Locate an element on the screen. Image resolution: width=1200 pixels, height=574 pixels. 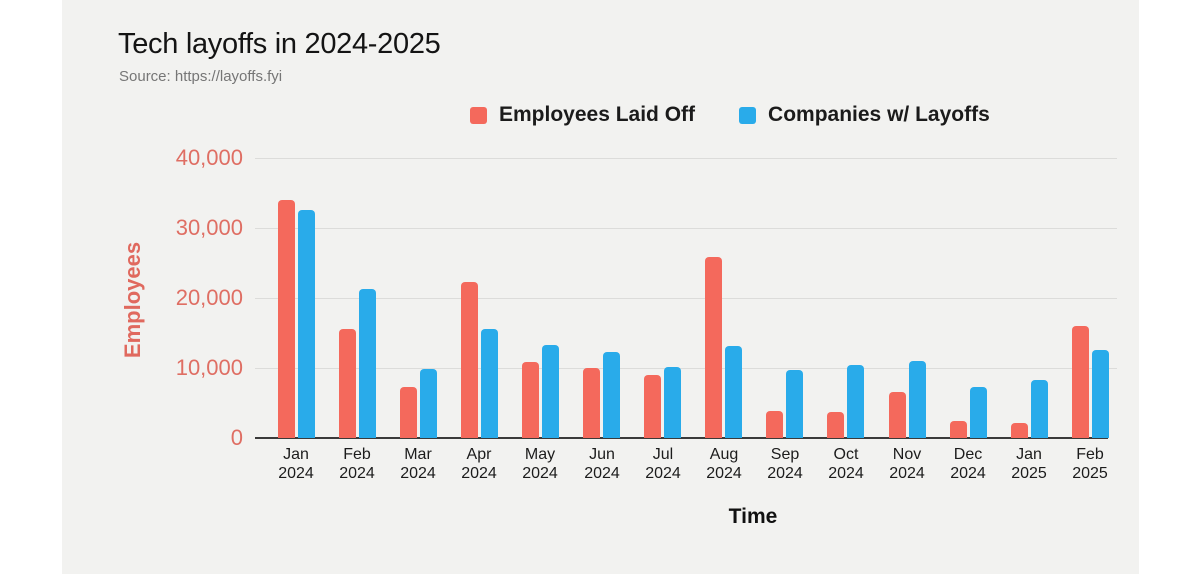
x-tick-label: Jan 2025 is located at coordinates (1029, 464).